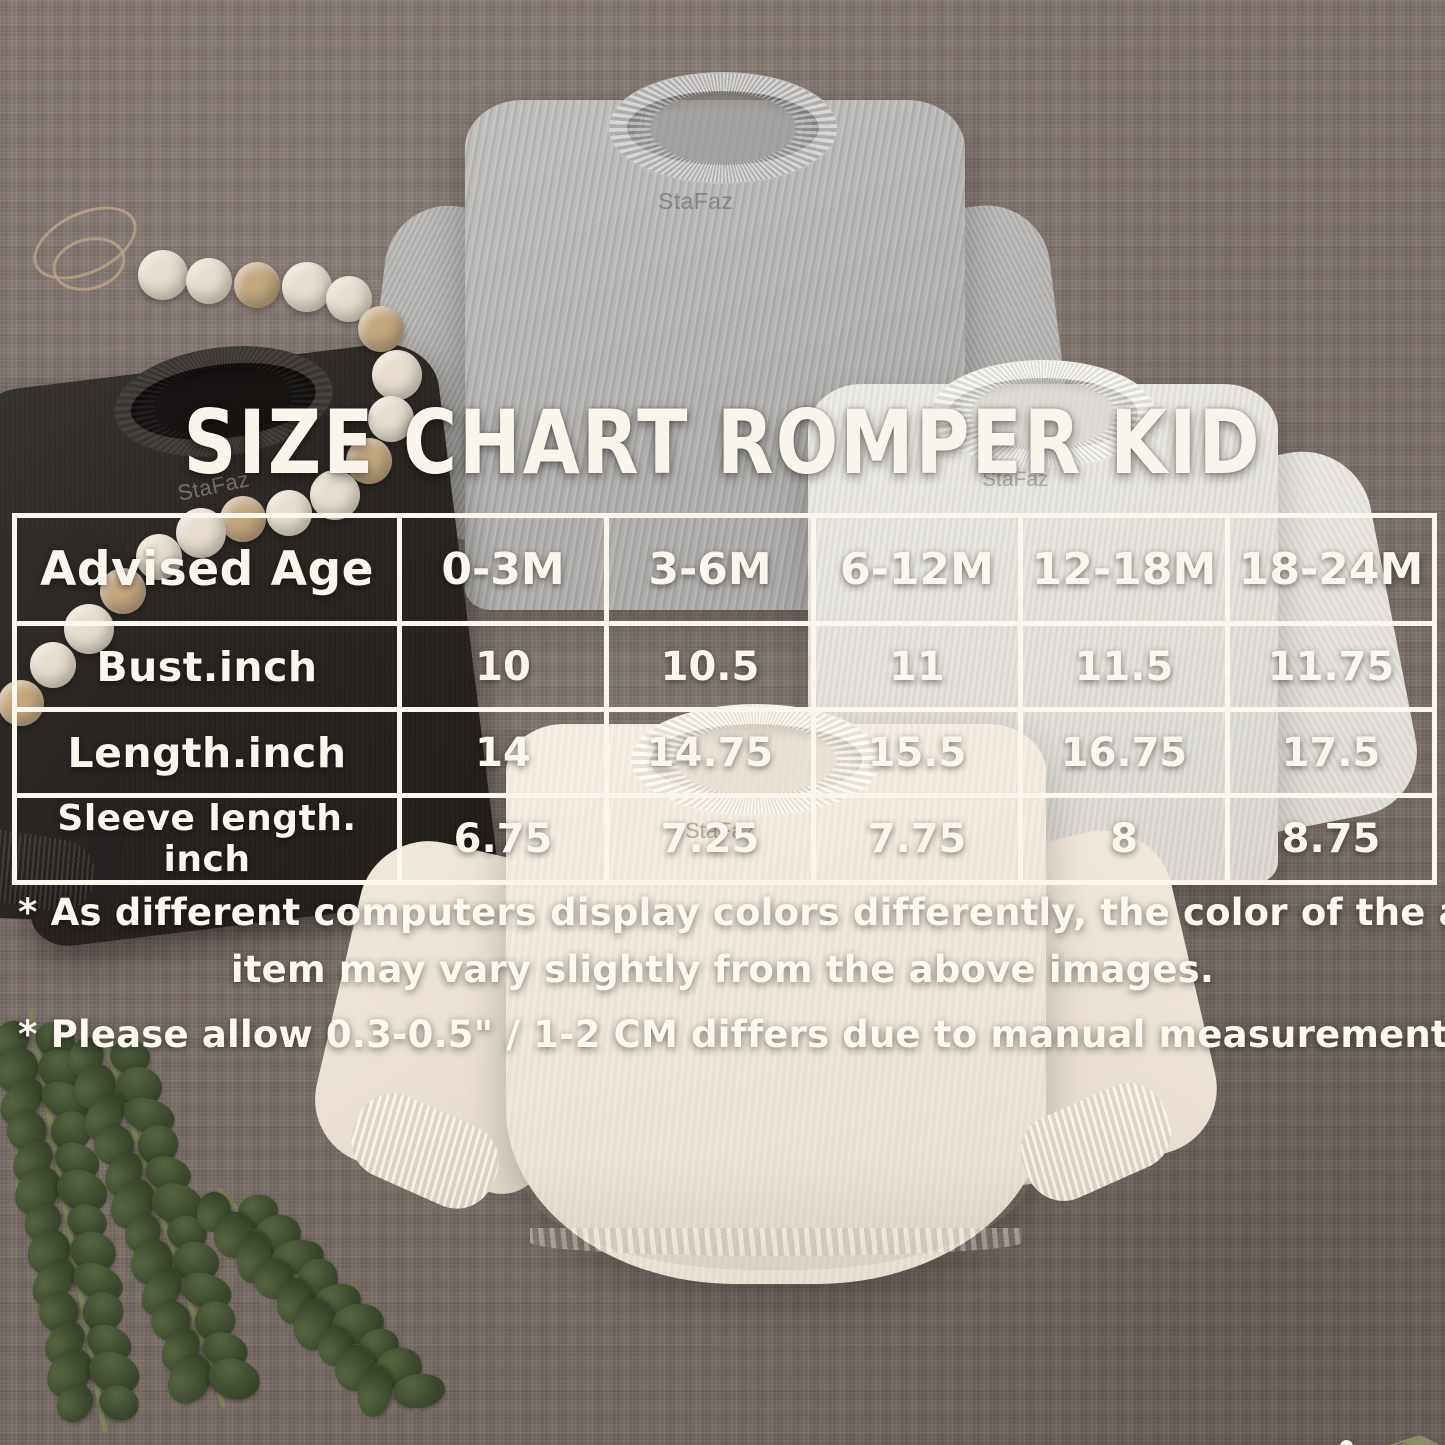 Image resolution: width=1445 pixels, height=1445 pixels. I want to click on sleeve-6-12m: 7.75, so click(917, 839).